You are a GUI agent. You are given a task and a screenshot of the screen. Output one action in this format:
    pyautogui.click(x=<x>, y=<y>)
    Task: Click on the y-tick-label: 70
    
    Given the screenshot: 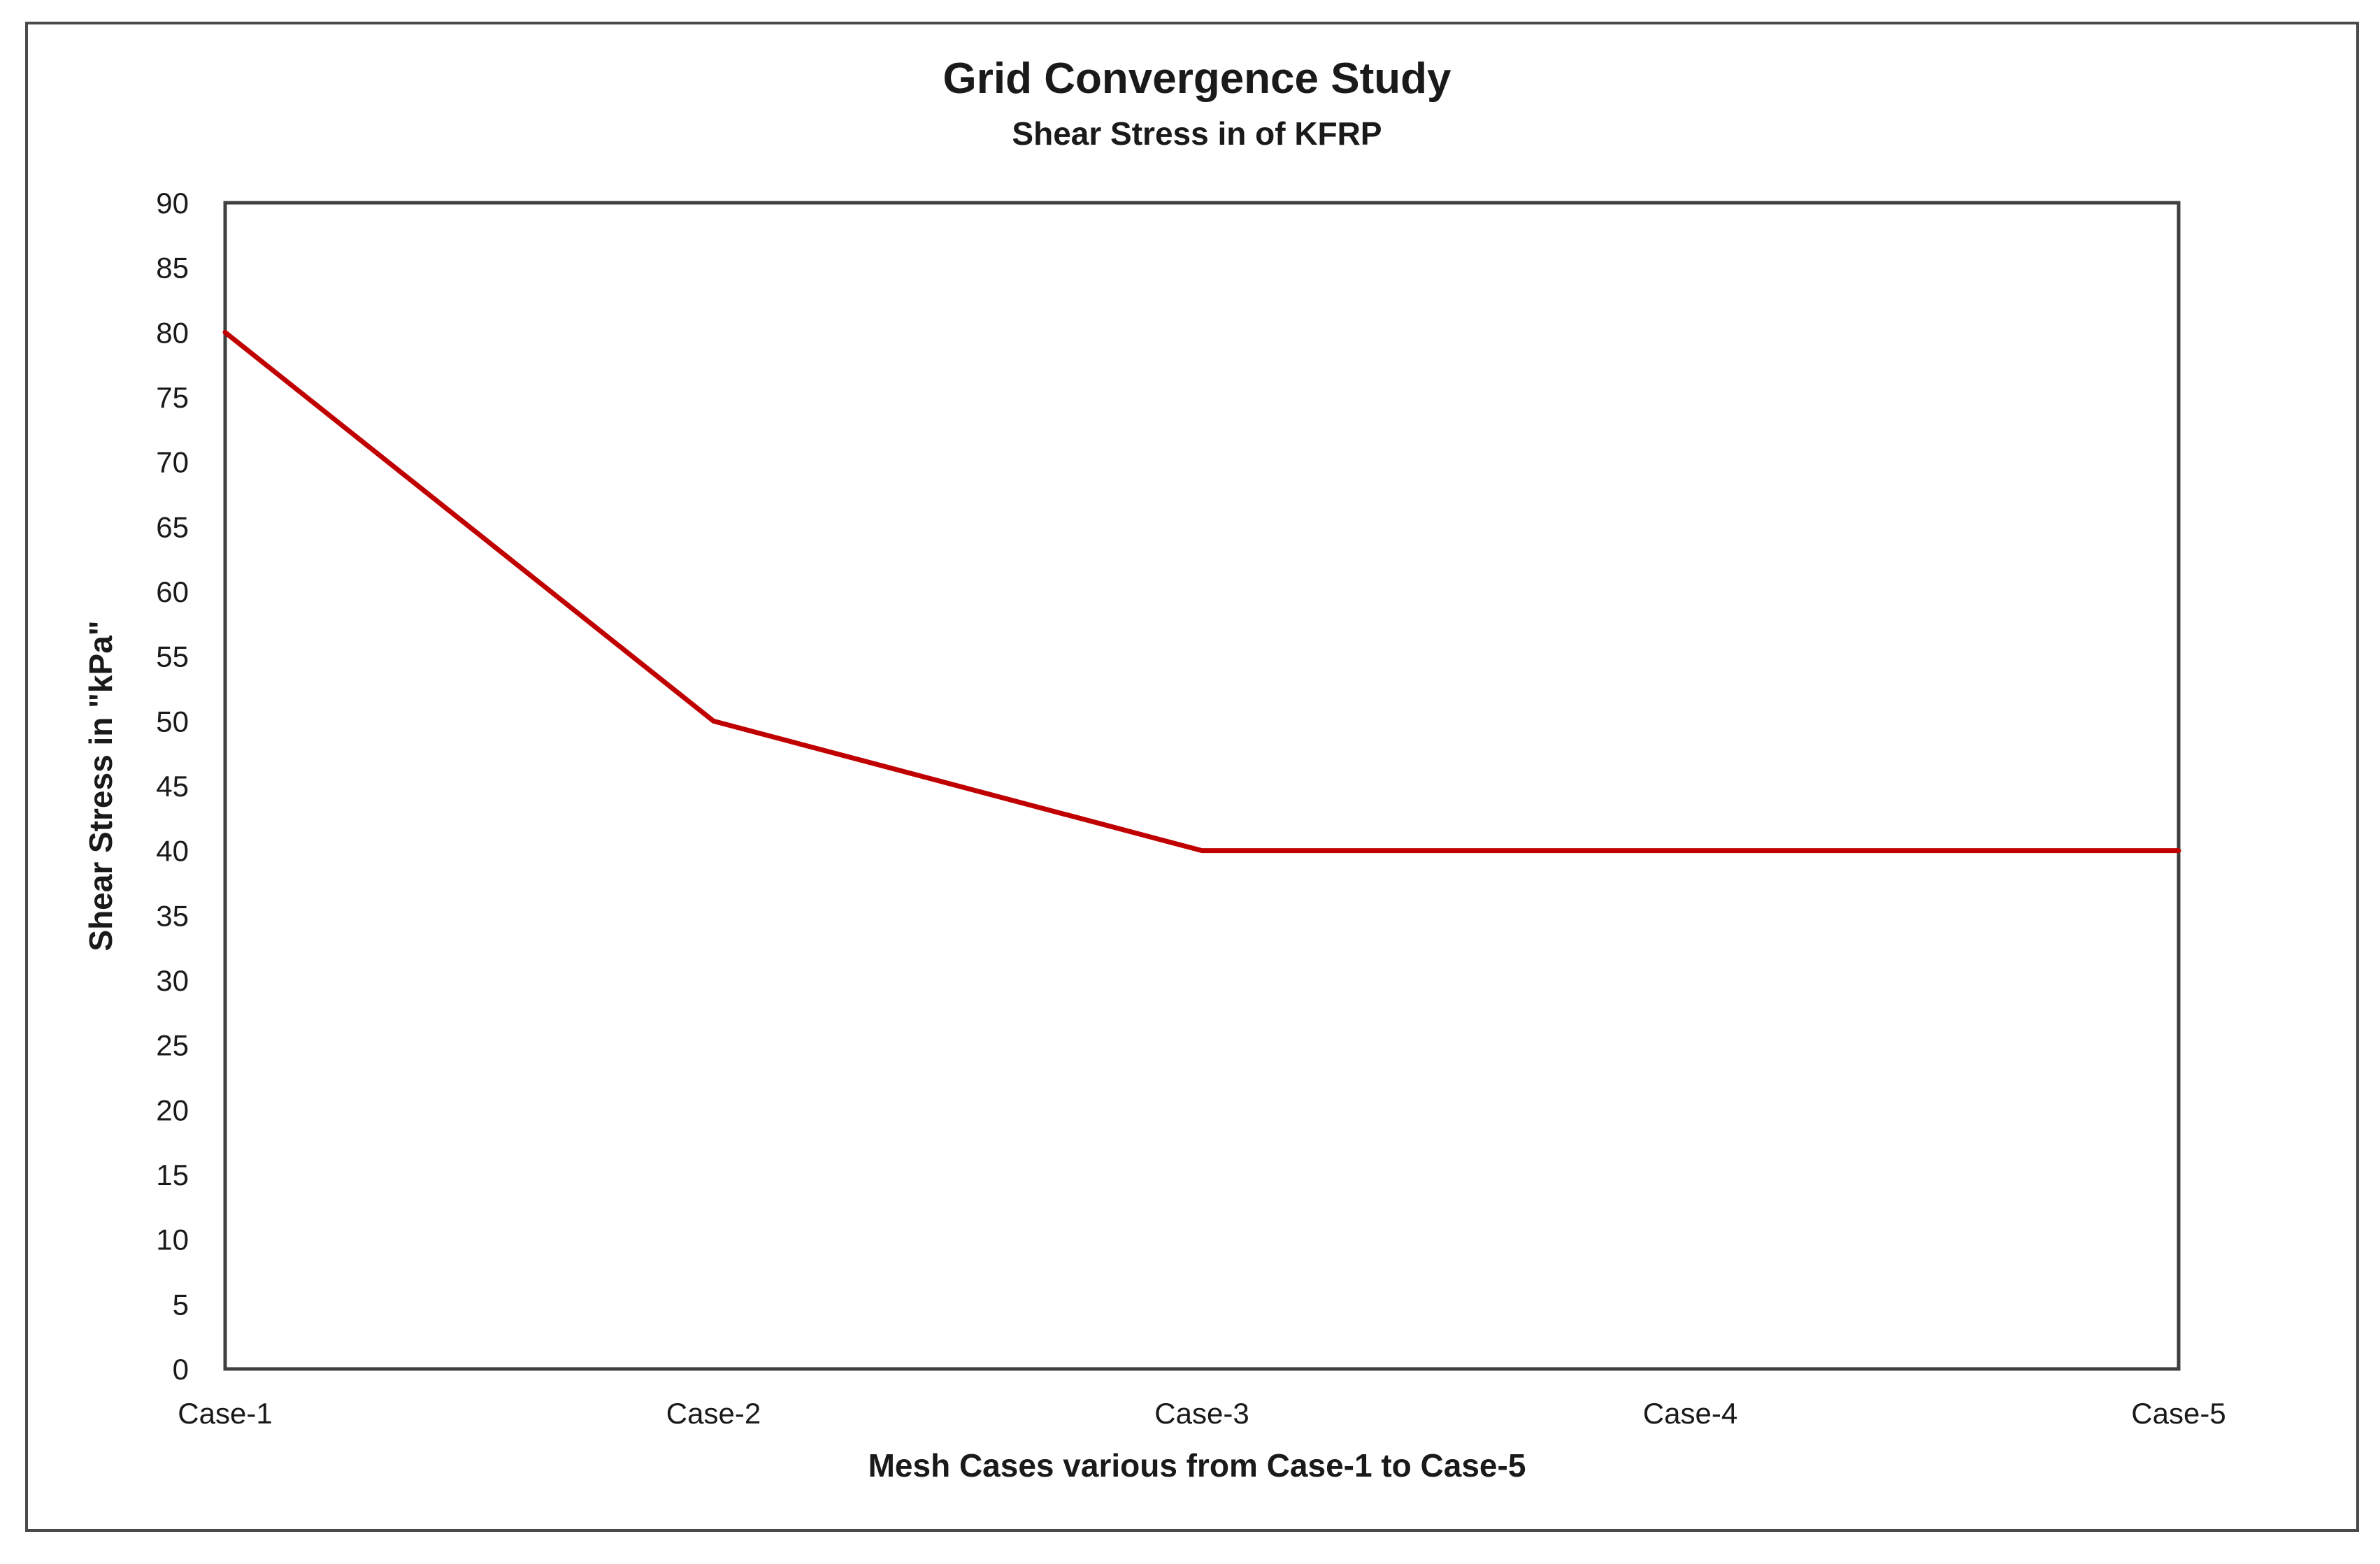 What is the action you would take?
    pyautogui.click(x=172, y=462)
    